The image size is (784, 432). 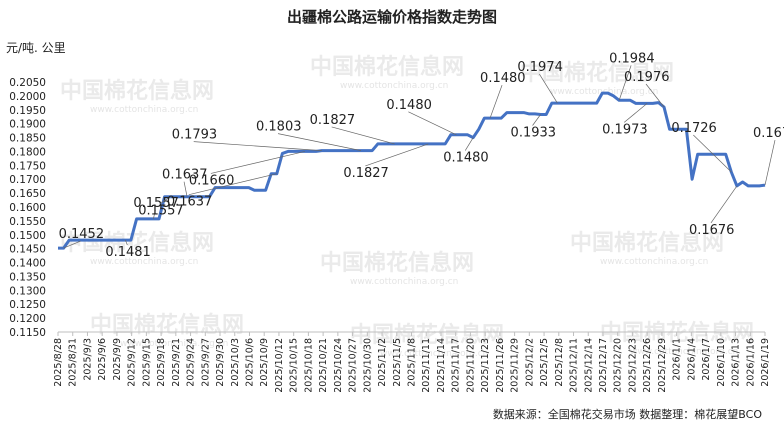 I want to click on y-unit-label: 元/吨. 公里, so click(x=36, y=48).